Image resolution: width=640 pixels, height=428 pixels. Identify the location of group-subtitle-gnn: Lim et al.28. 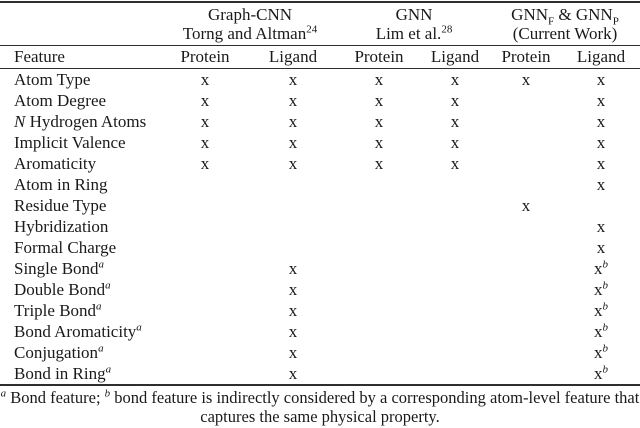
(414, 33).